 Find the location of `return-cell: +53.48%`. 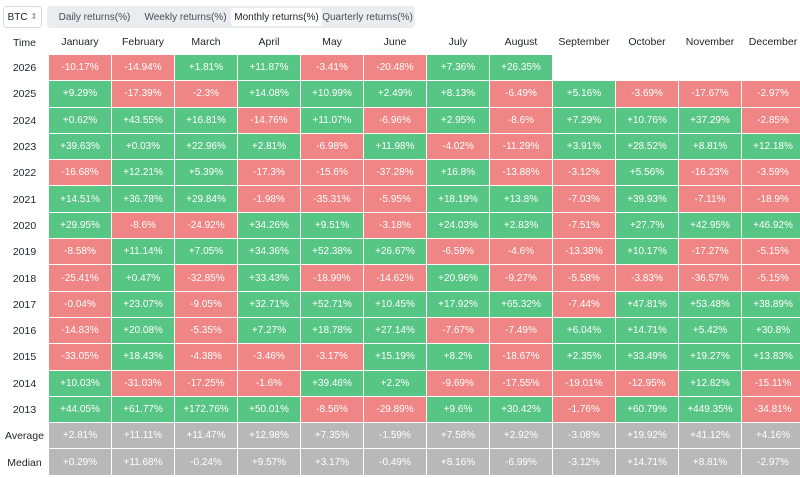

return-cell: +53.48% is located at coordinates (710, 304).